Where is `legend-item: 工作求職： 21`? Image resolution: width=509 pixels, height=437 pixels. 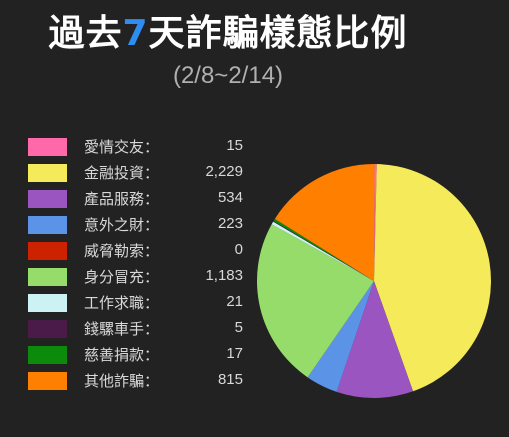
legend-item: 工作求職： 21 is located at coordinates (135, 304).